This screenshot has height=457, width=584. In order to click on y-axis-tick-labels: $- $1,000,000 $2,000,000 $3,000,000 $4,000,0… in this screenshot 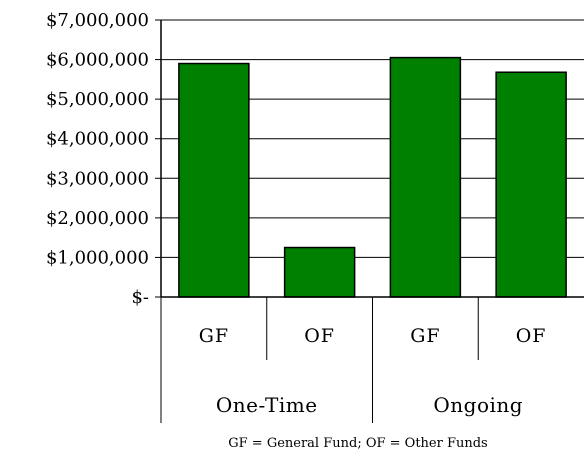, I will do `click(97, 159)`.